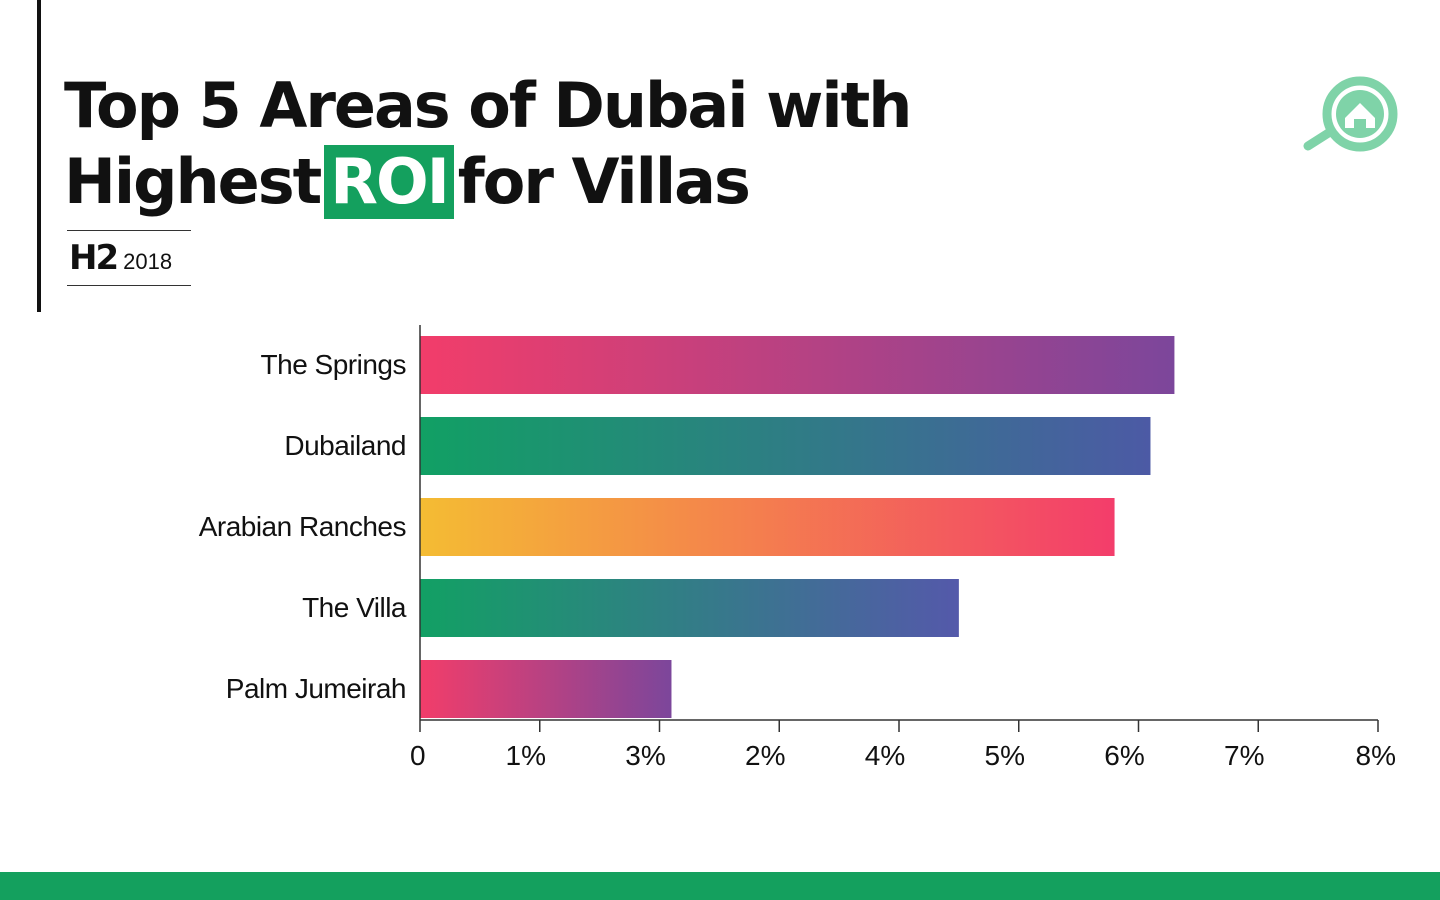 This screenshot has height=900, width=1440. I want to click on x-tick-label: 6%, so click(1124, 755).